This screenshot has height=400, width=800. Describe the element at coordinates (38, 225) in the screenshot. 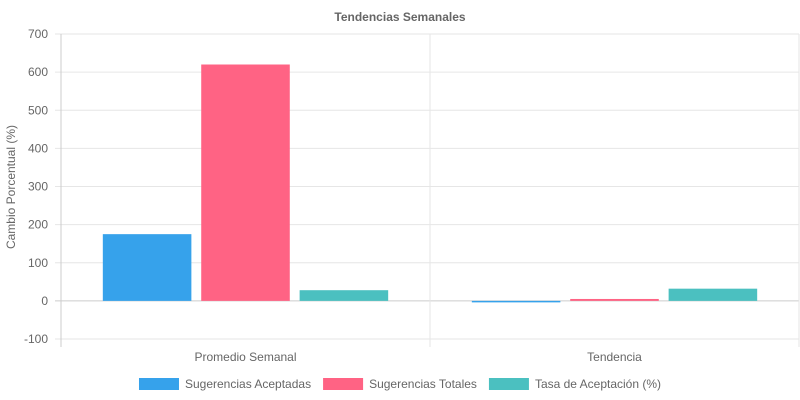

I see `y-tick-label: 200` at that location.